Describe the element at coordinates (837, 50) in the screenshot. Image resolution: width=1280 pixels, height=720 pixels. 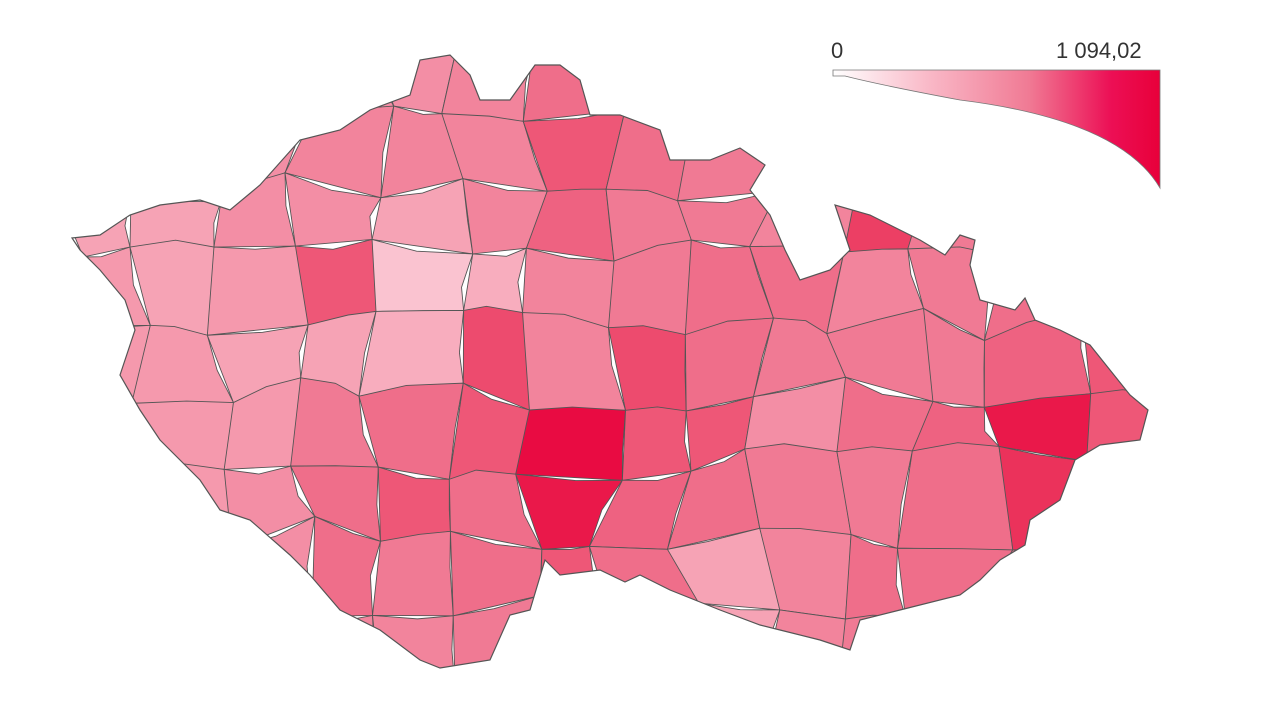
I see `legend-min-label: 0` at that location.